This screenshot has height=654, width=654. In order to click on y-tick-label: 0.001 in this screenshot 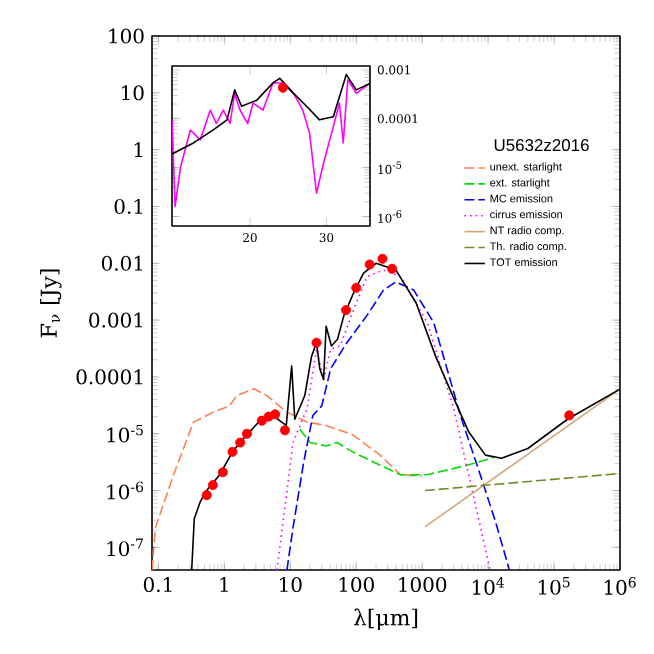, I will do `click(116, 320)`.